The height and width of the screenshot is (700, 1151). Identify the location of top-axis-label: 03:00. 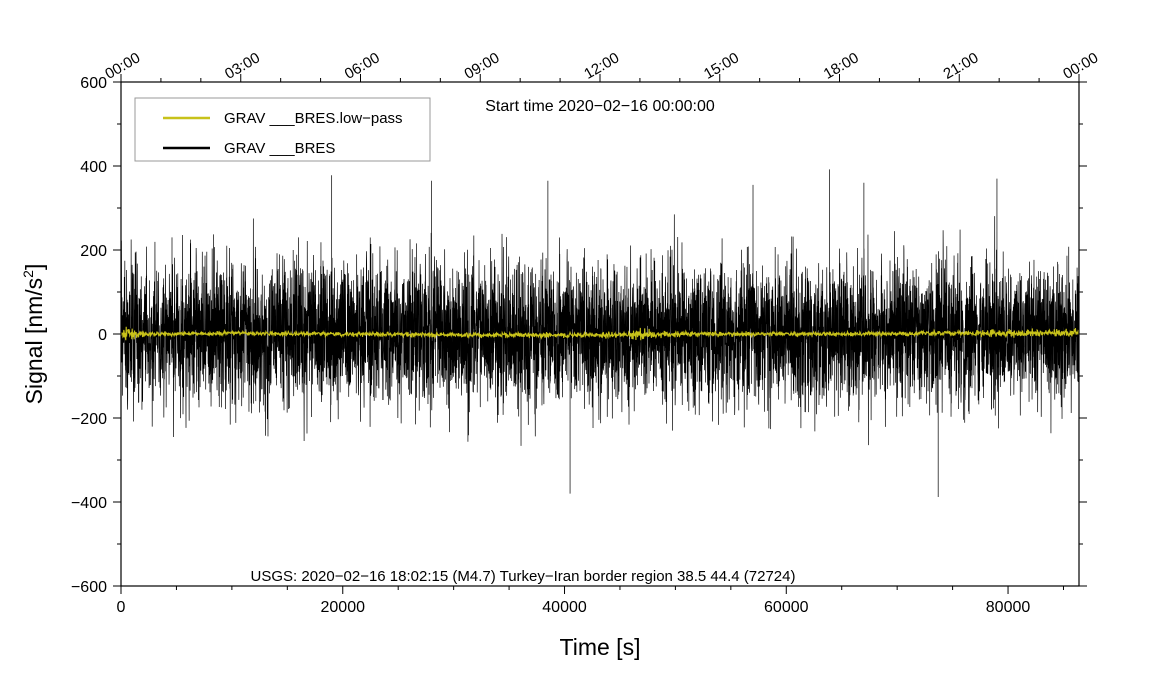
(242, 65).